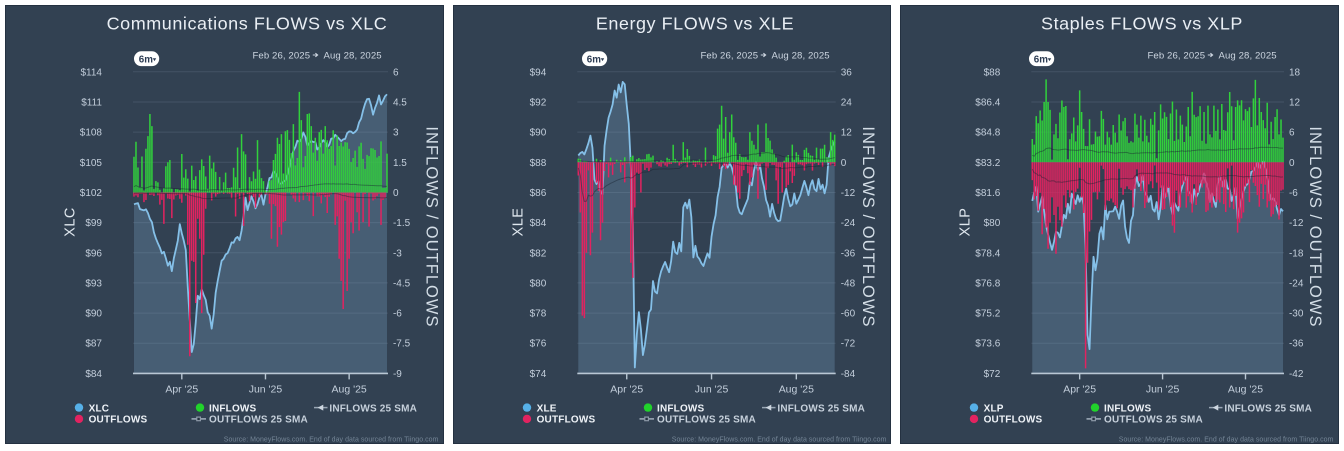 This screenshot has width=1344, height=451. Describe the element at coordinates (846, 102) in the screenshot. I see `svg-text: 24` at that location.